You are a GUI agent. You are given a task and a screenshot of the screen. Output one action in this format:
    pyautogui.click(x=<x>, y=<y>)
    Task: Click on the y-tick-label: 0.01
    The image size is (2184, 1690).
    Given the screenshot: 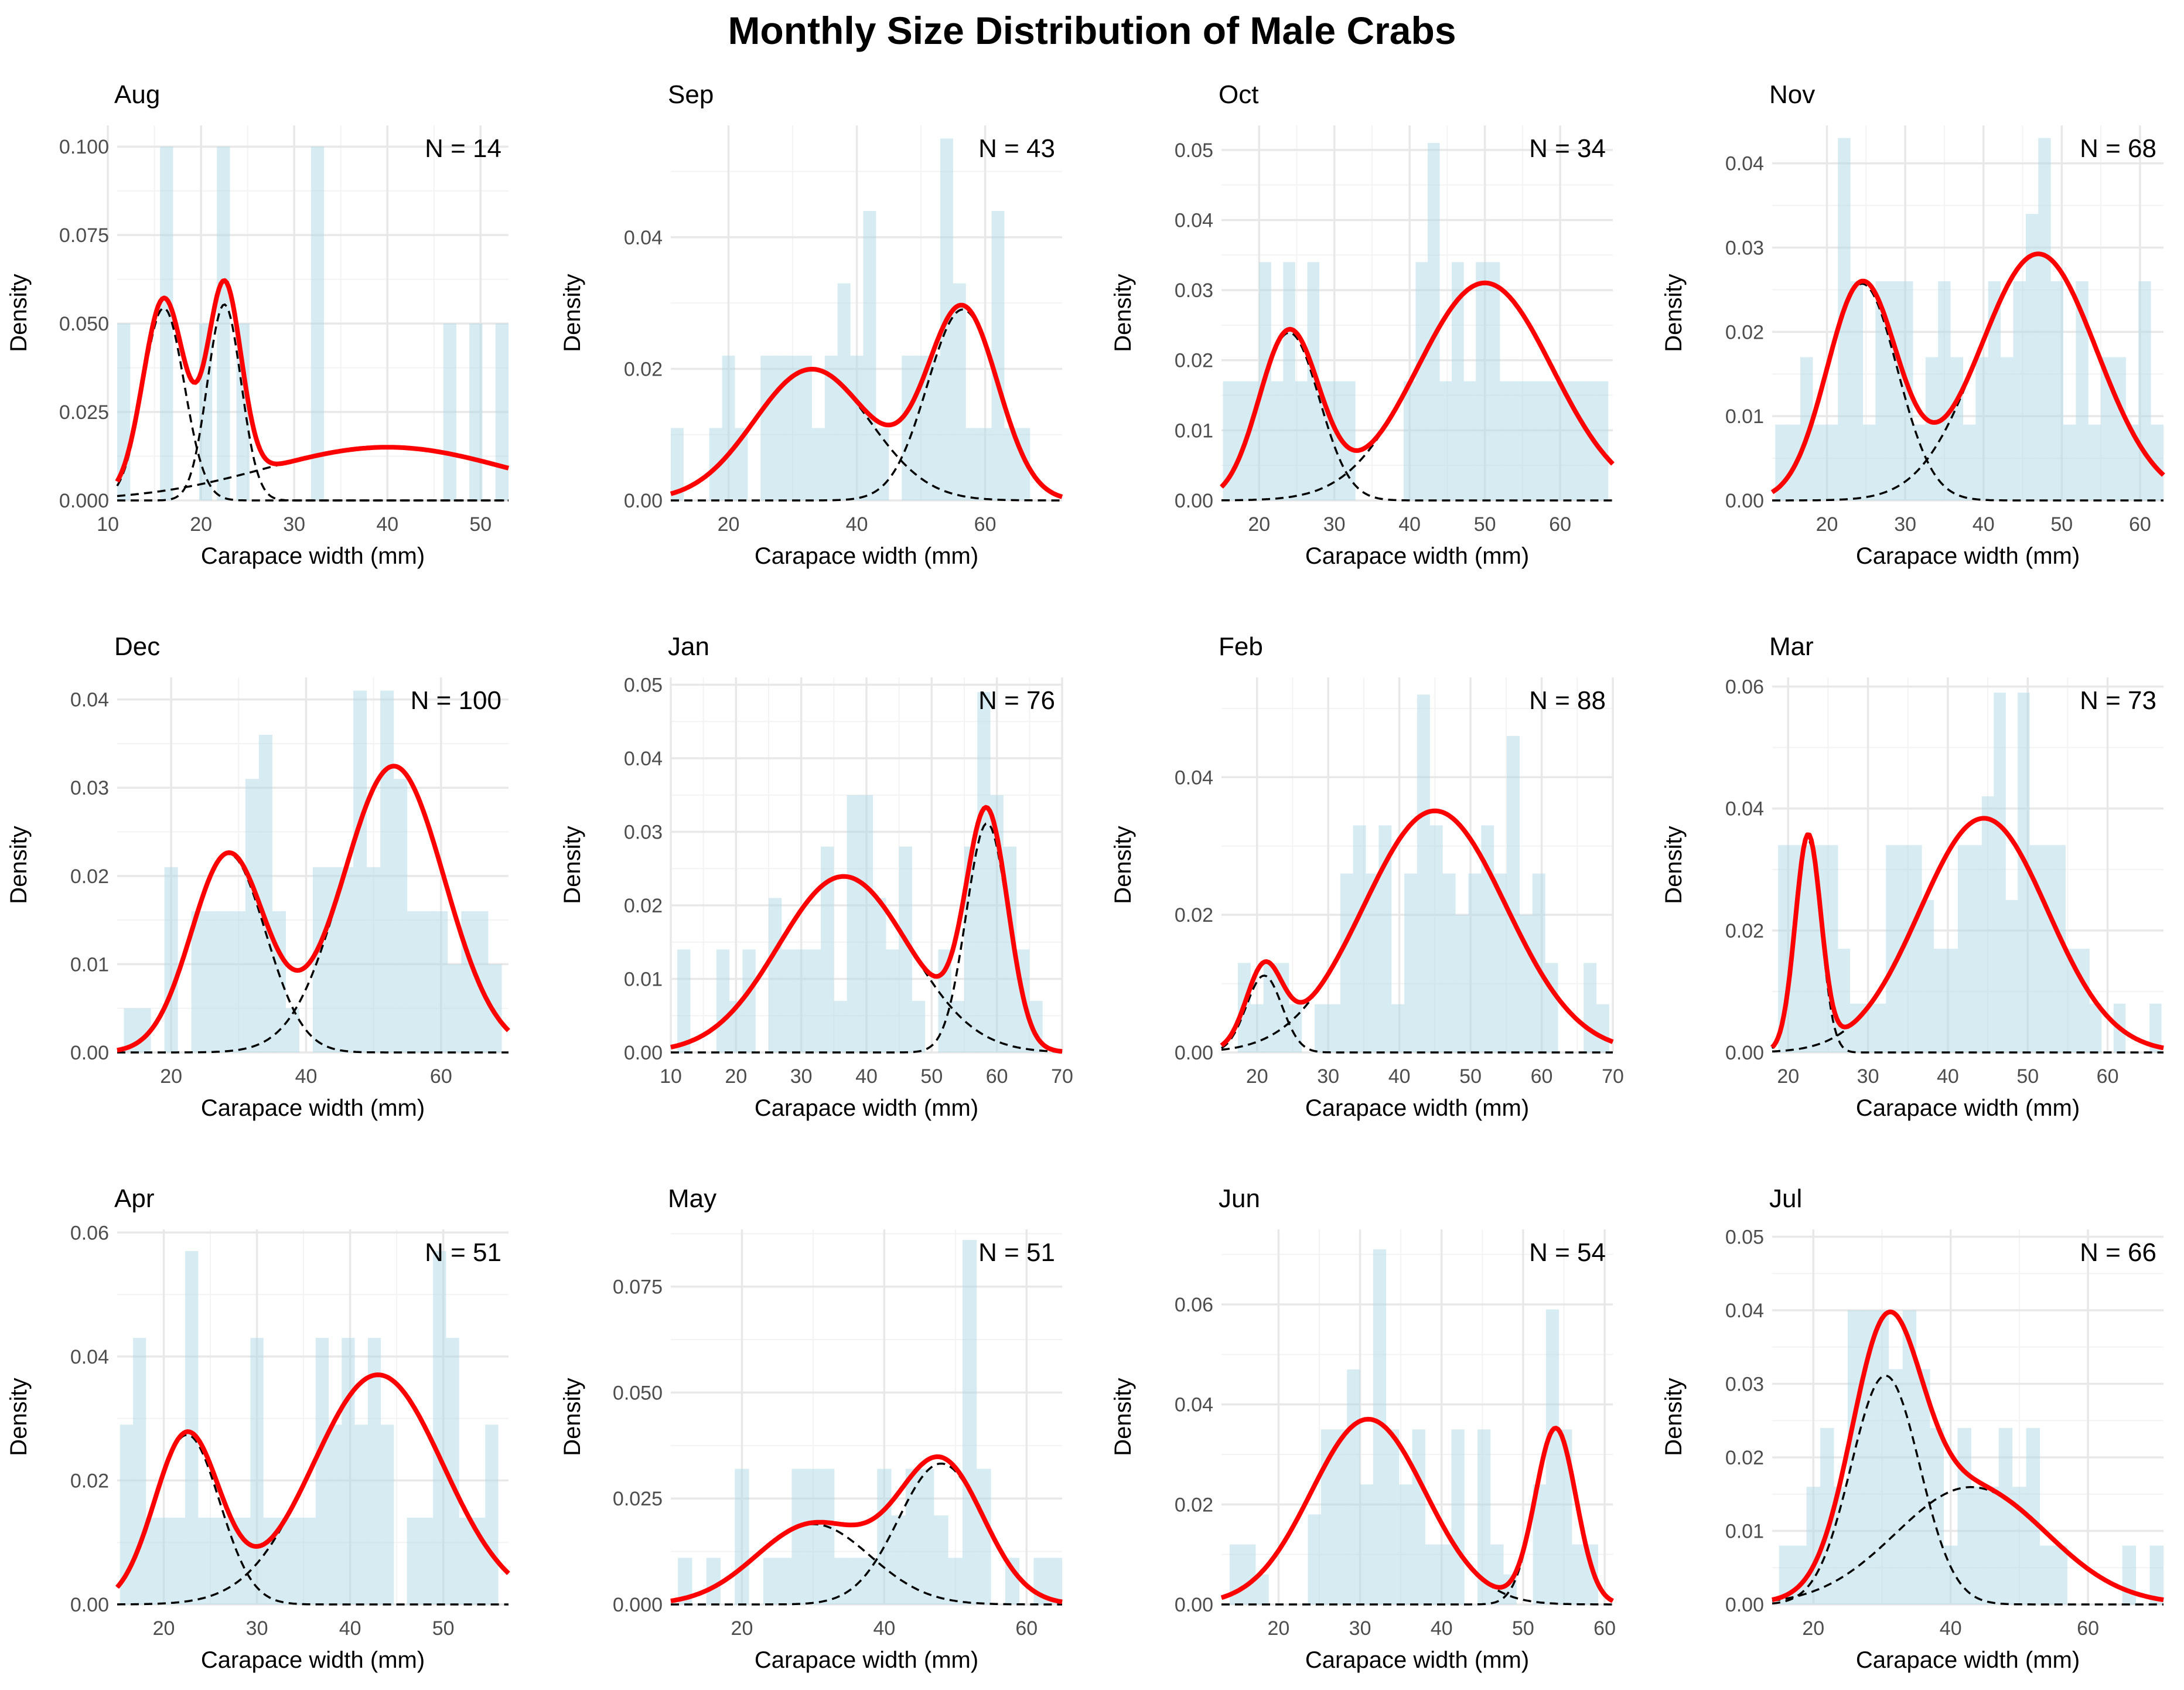 What is the action you would take?
    pyautogui.click(x=1744, y=1532)
    